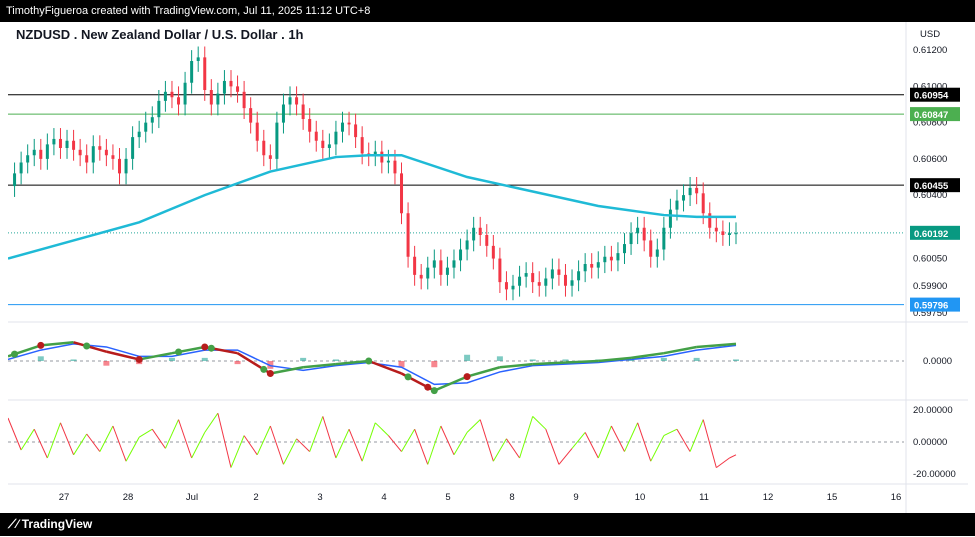 Image resolution: width=975 pixels, height=537 pixels. What do you see at coordinates (930, 286) in the screenshot?
I see `price-tick-label: 0.59900` at bounding box center [930, 286].